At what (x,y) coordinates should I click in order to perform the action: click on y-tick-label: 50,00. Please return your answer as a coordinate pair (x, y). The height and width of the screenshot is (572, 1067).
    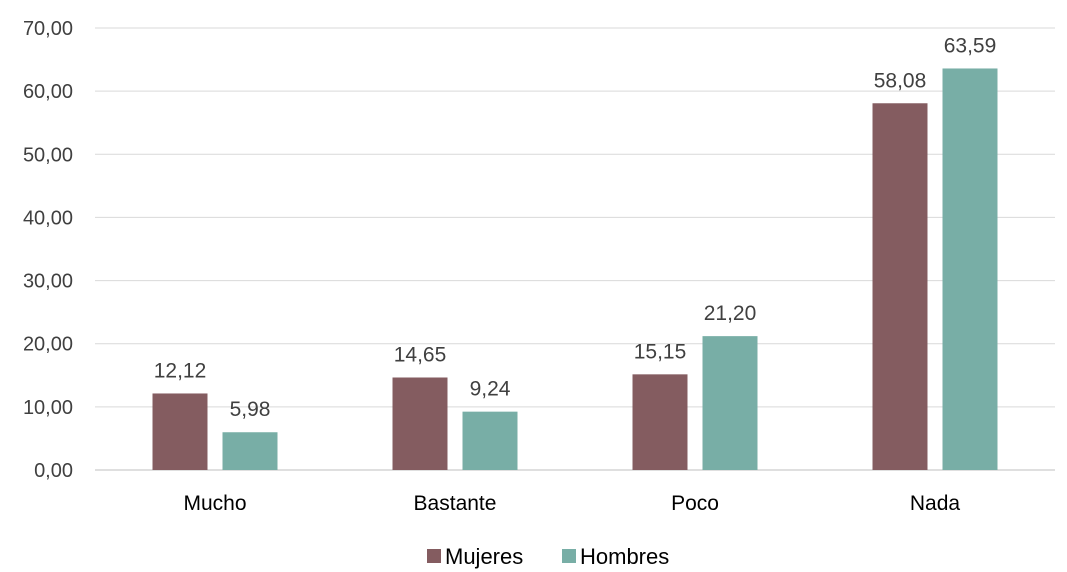
    Looking at the image, I should click on (48, 155).